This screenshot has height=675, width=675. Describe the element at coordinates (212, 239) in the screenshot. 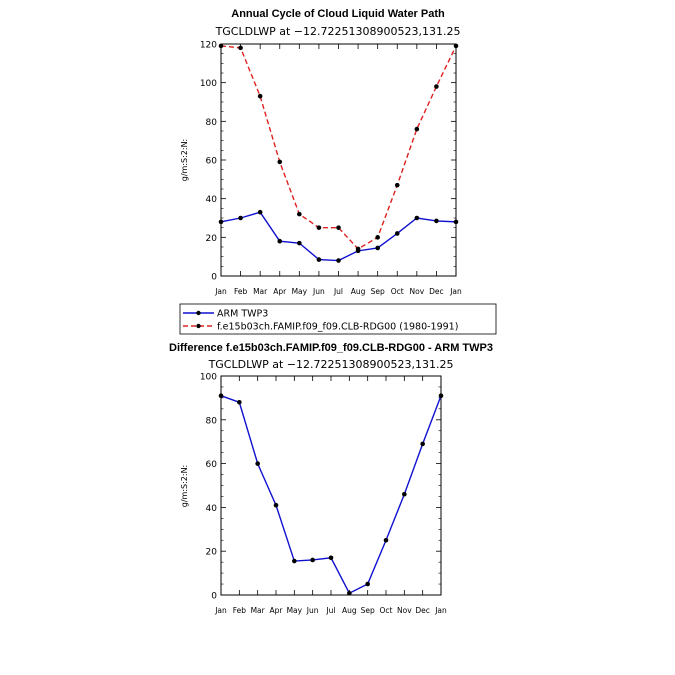

I see `top-chart-ytick-label: 20` at that location.